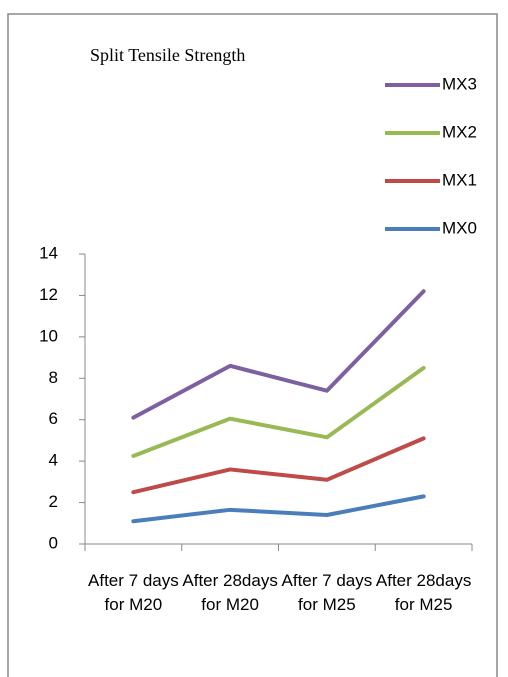 This screenshot has height=677, width=508. Describe the element at coordinates (423, 592) in the screenshot. I see `x-tick-label: After 28days for M25` at that location.